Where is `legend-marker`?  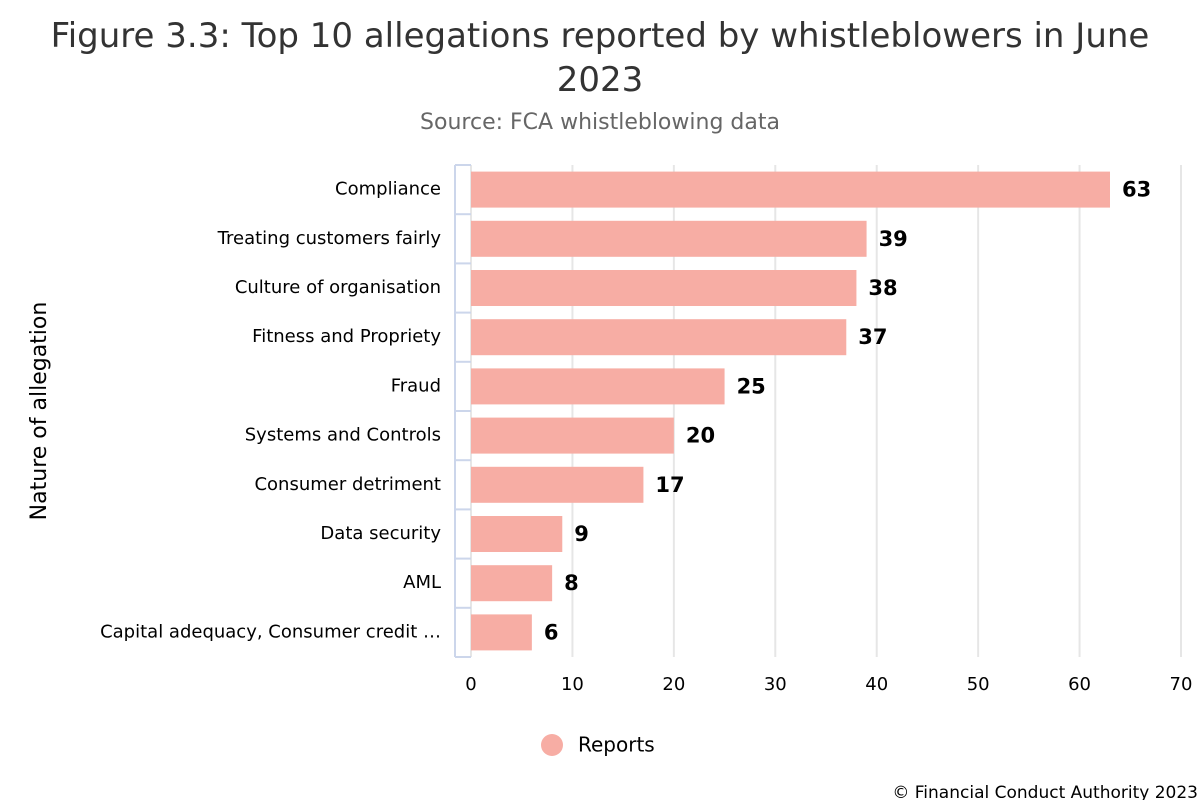
legend-marker is located at coordinates (552, 745).